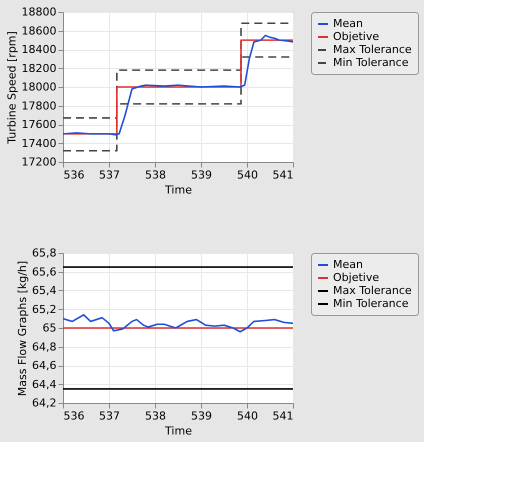  What do you see at coordinates (39, 162) in the screenshot?
I see `y-tick-label: 17200` at bounding box center [39, 162].